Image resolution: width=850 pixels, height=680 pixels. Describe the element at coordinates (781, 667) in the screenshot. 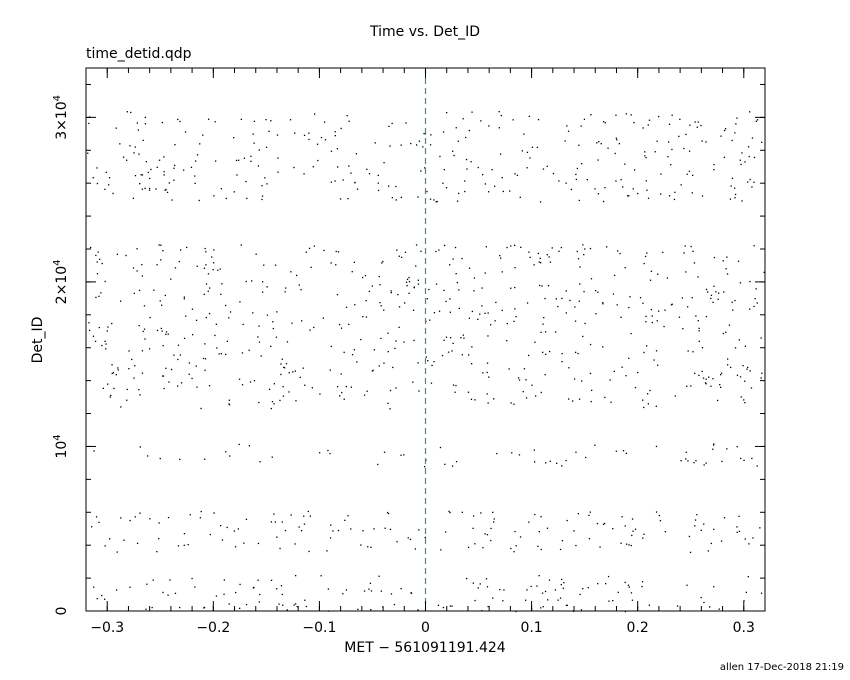

I see `credit-footer: allen 17-Dec-2018 21:19` at that location.